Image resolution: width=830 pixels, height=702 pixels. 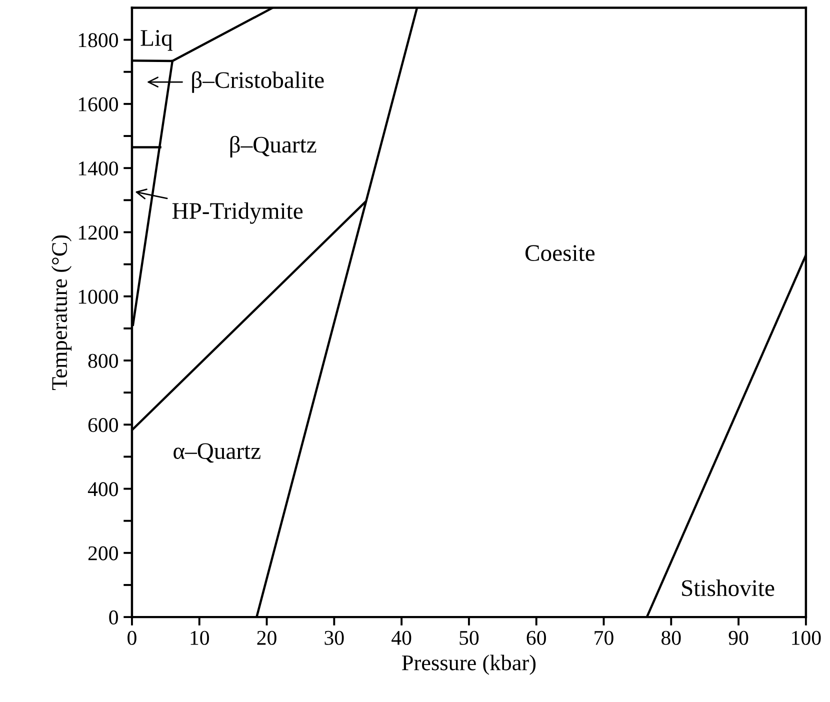 What do you see at coordinates (604, 637) in the screenshot?
I see `x-tick-label: 70` at bounding box center [604, 637].